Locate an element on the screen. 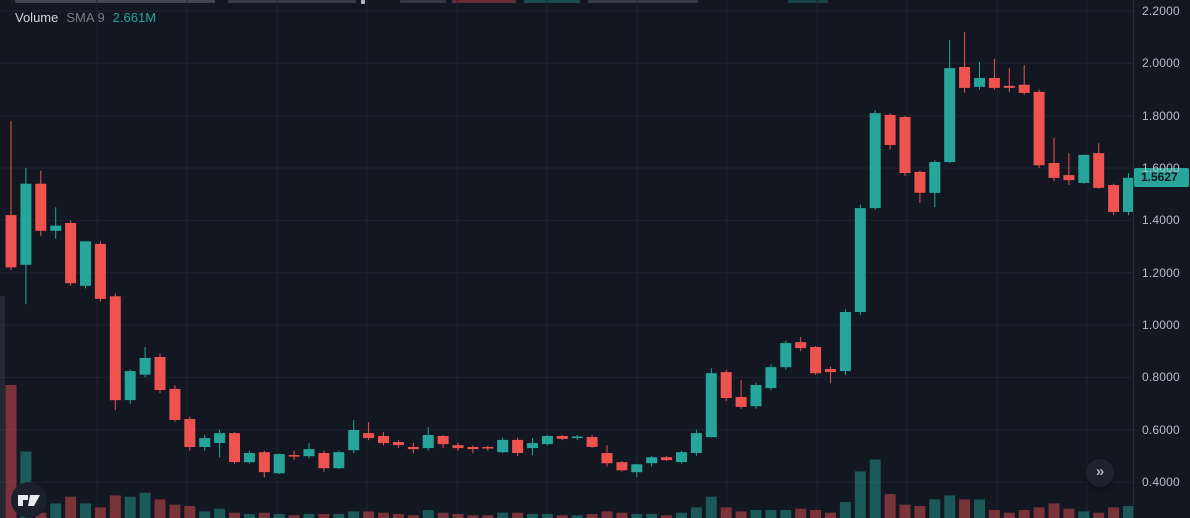 The height and width of the screenshot is (518, 1190). tradingview-logo is located at coordinates (29, 499).